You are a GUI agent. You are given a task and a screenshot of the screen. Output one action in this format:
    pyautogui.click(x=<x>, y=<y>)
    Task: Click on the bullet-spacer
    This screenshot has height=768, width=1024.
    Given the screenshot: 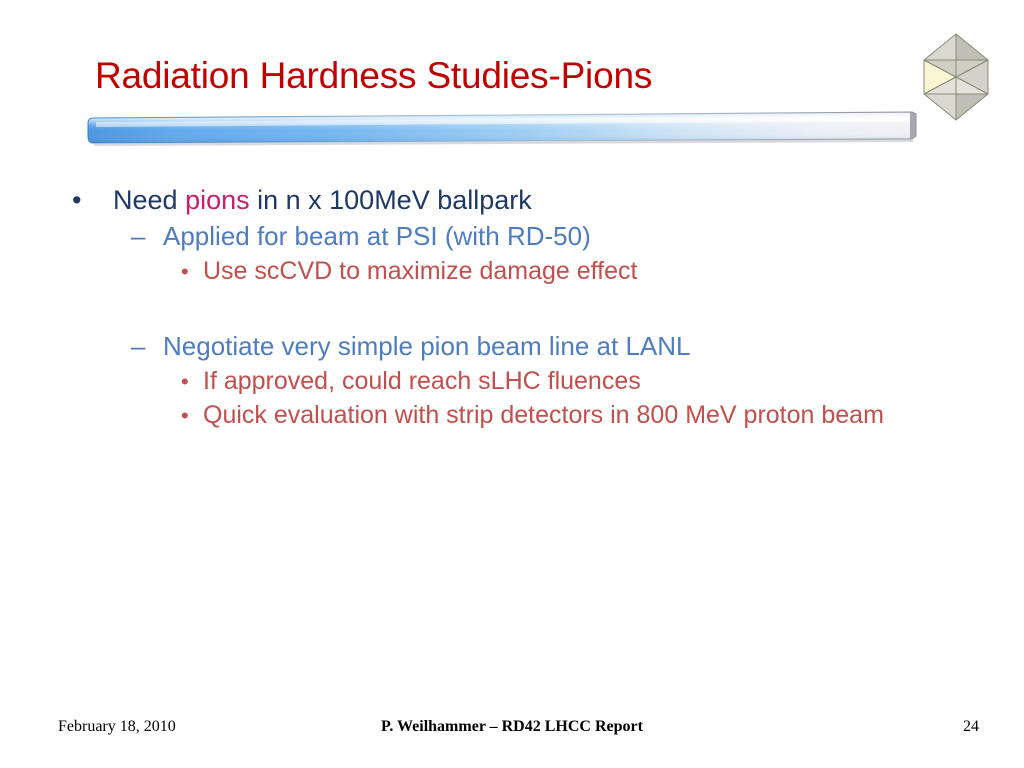 What is the action you would take?
    pyautogui.click(x=512, y=308)
    